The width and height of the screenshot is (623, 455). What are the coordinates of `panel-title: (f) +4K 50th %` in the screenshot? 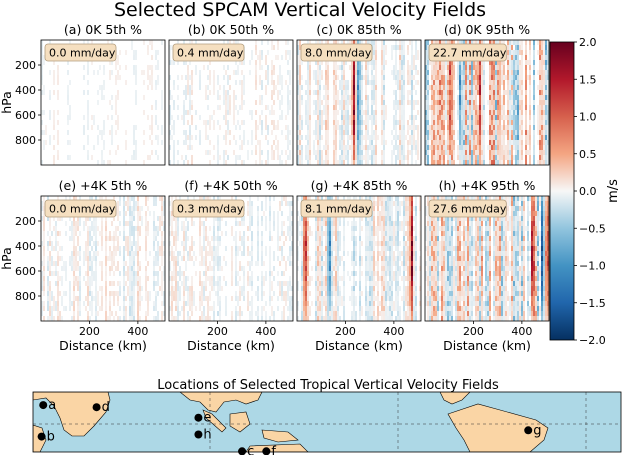 It's located at (230, 185).